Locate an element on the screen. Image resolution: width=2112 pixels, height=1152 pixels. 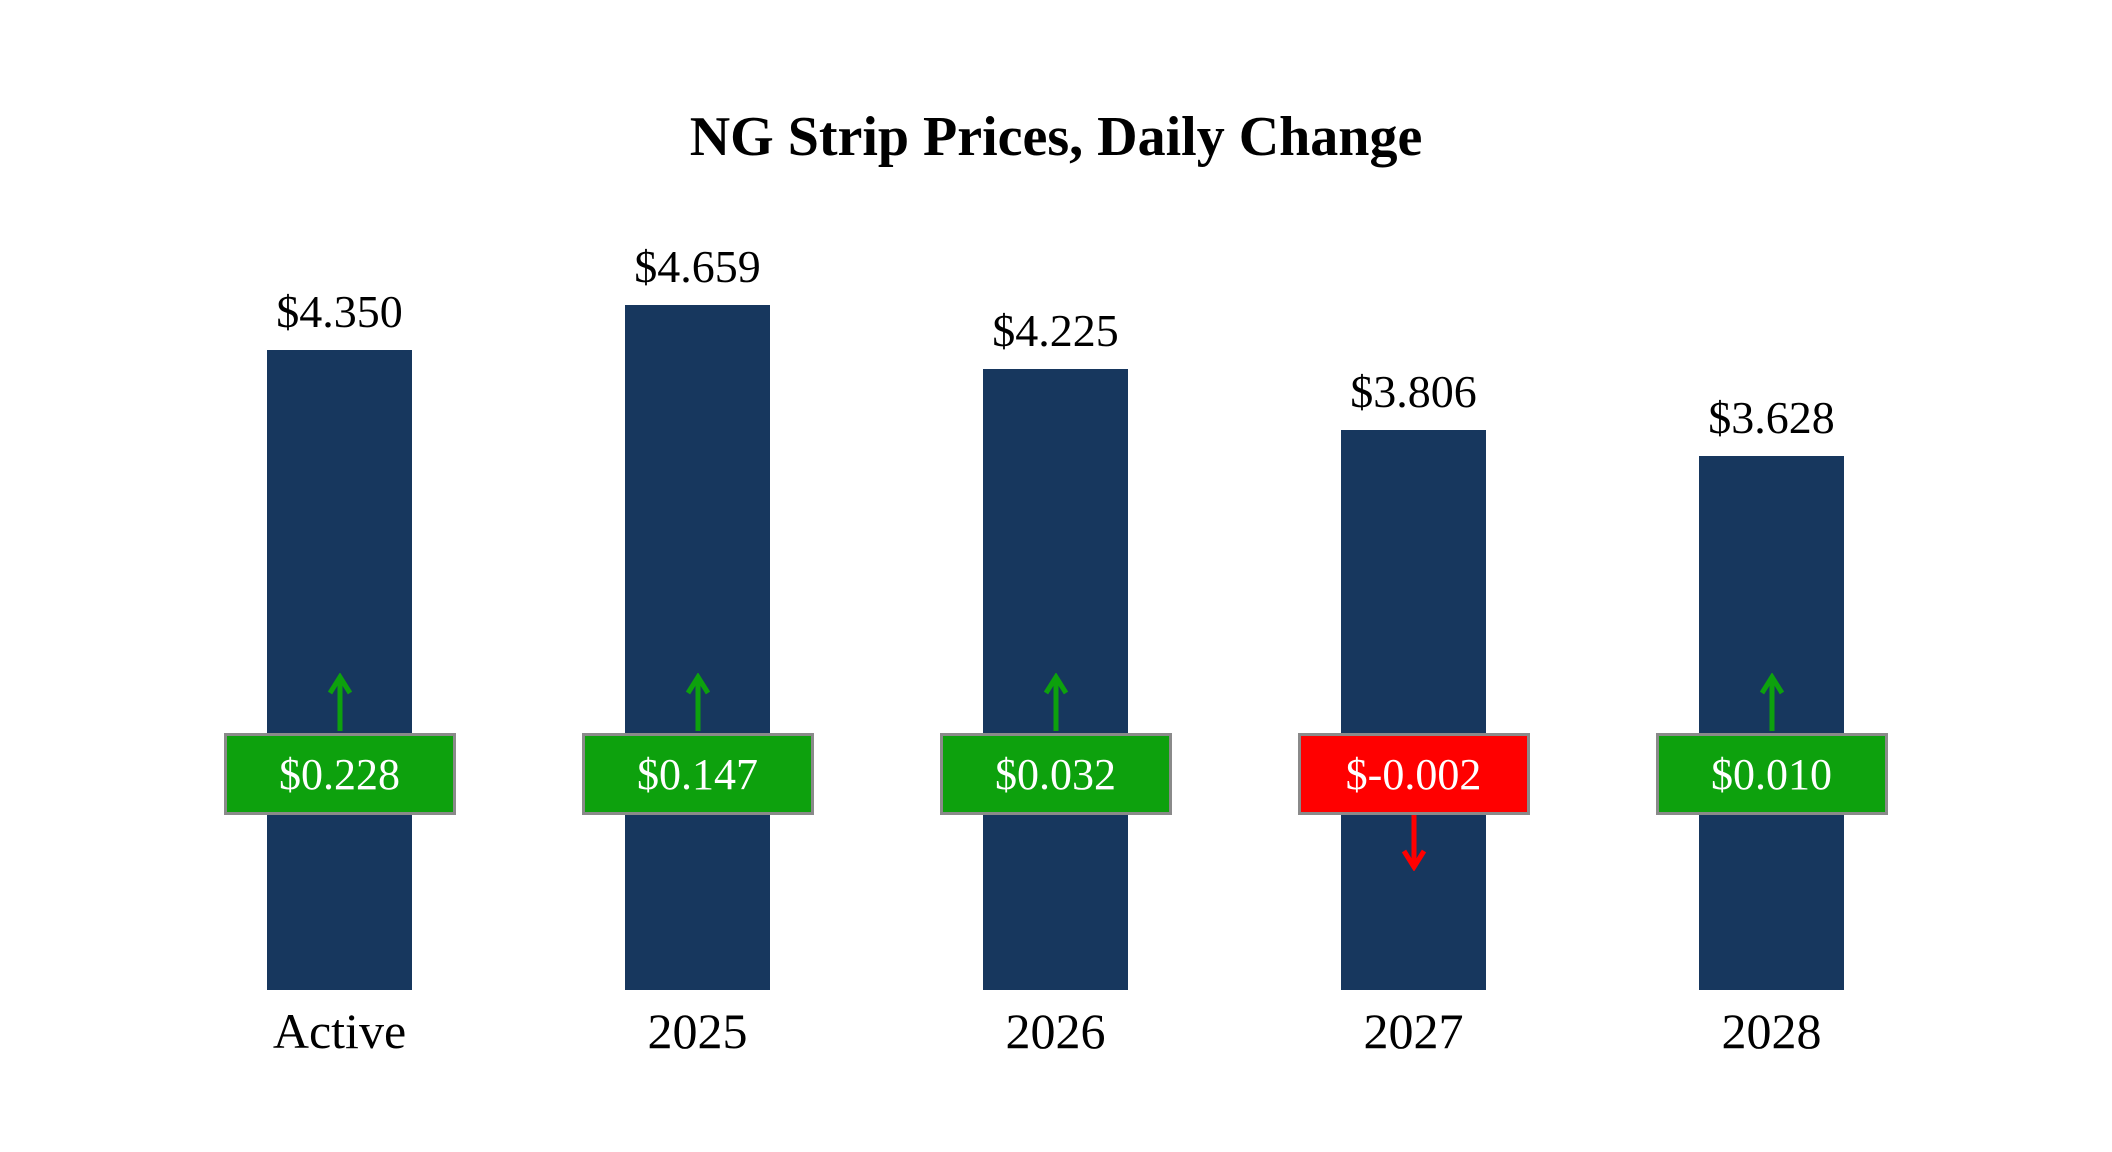
price-label: $3.806 is located at coordinates (1413, 391).